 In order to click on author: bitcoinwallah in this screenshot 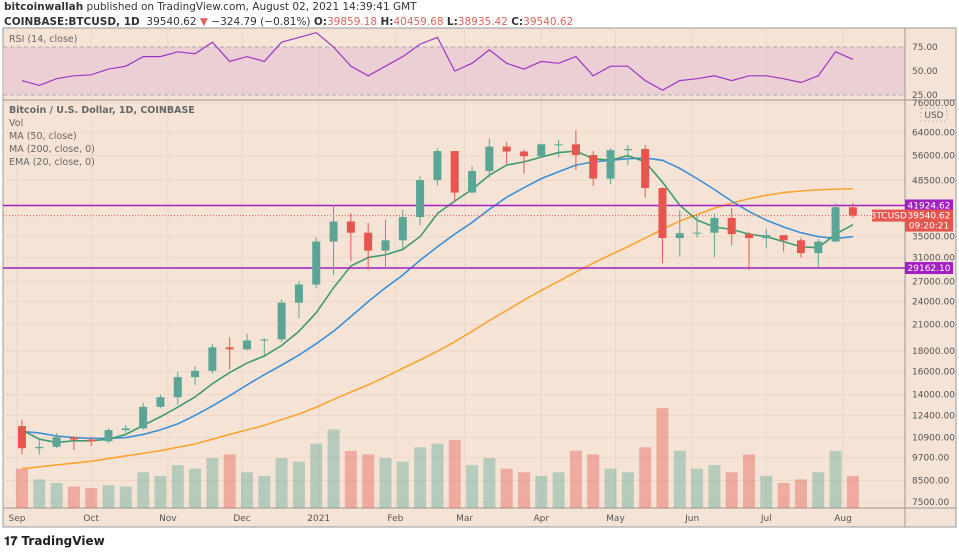, I will do `click(44, 7)`.